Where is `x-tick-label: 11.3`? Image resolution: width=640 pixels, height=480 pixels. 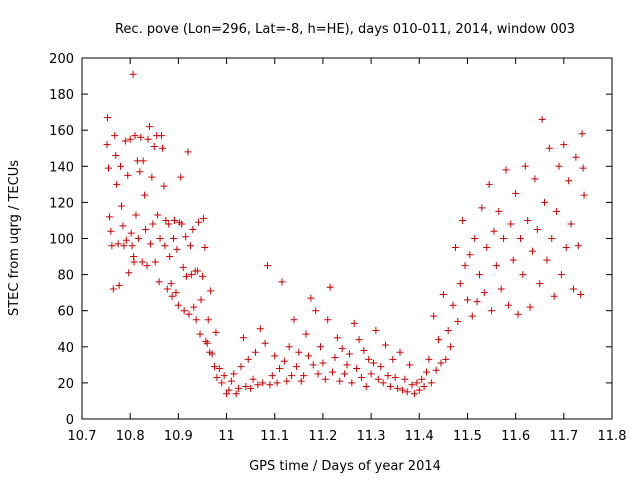
x-tick-label: 11.3 is located at coordinates (371, 436).